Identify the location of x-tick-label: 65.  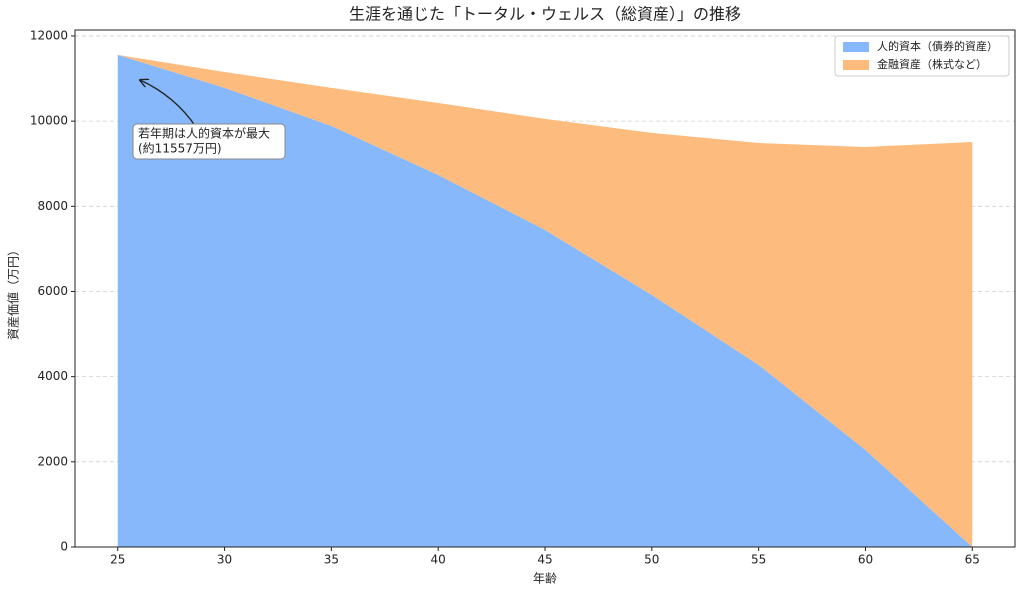
(972, 560).